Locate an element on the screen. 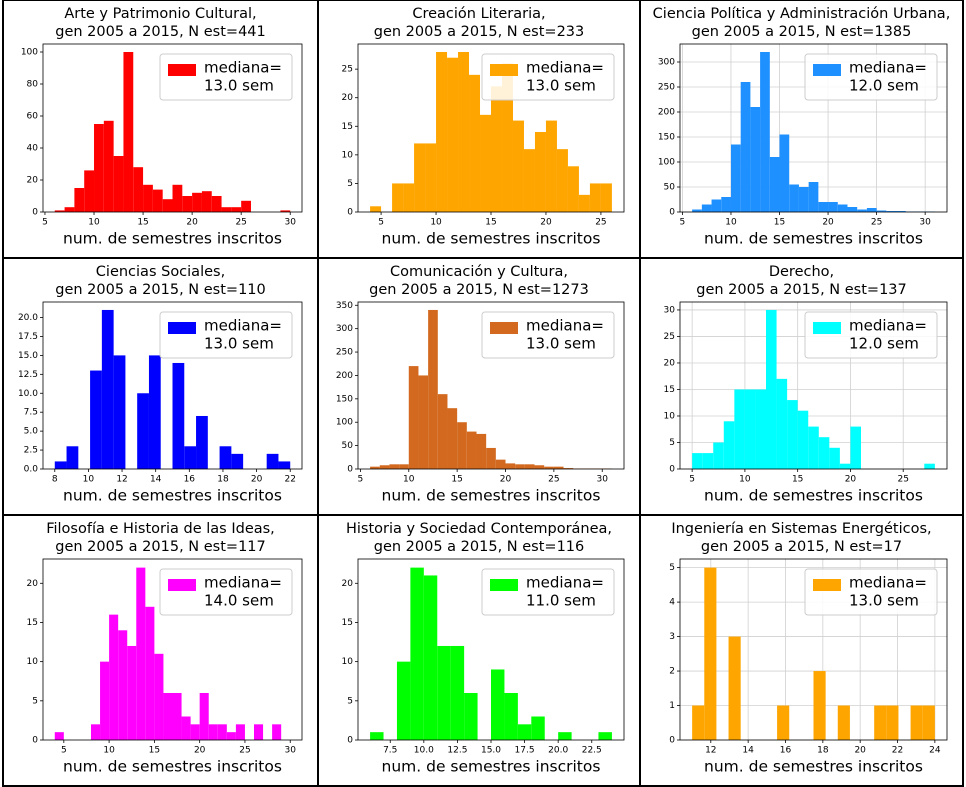 This screenshot has width=966, height=787. y-tick-label: 10 is located at coordinates (670, 416).